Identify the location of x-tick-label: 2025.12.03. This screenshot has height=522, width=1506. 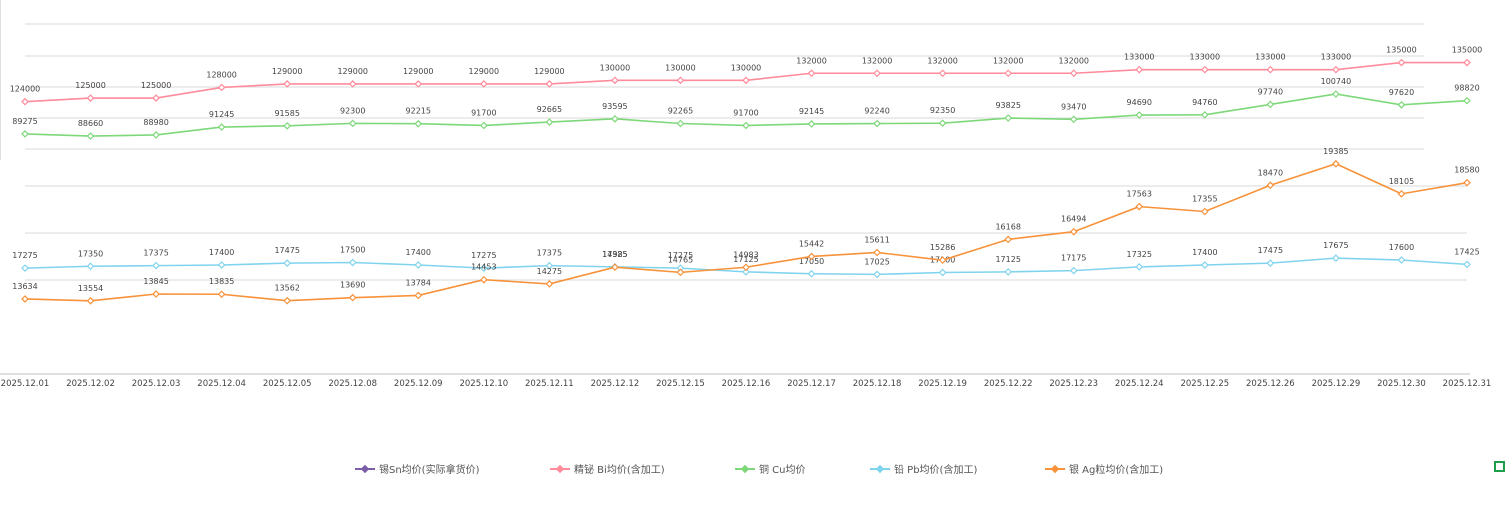
(156, 384).